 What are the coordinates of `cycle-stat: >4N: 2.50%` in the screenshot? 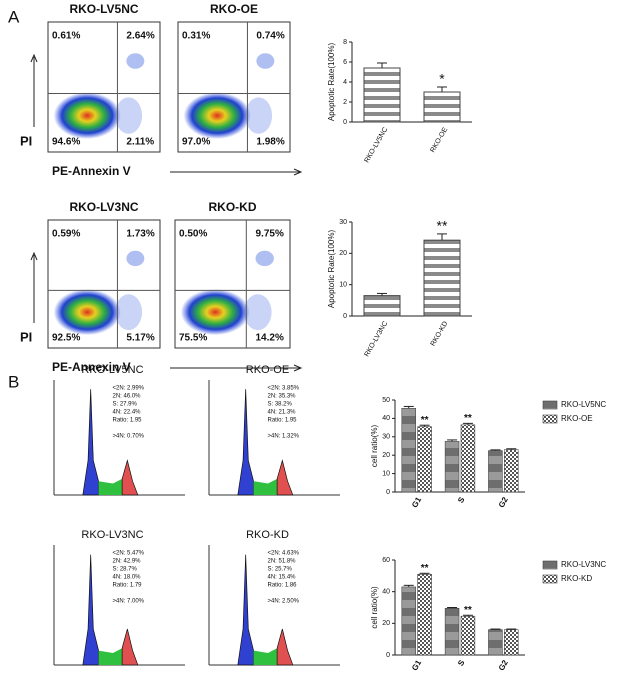 It's located at (284, 602).